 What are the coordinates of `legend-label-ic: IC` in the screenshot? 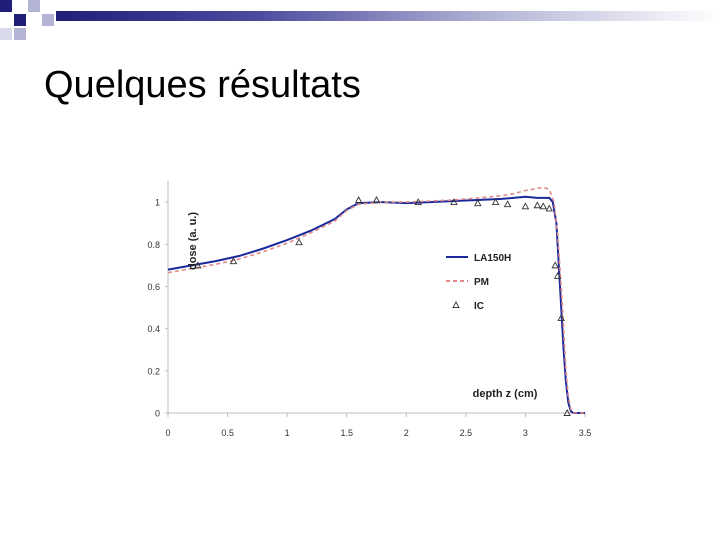 It's located at (479, 306).